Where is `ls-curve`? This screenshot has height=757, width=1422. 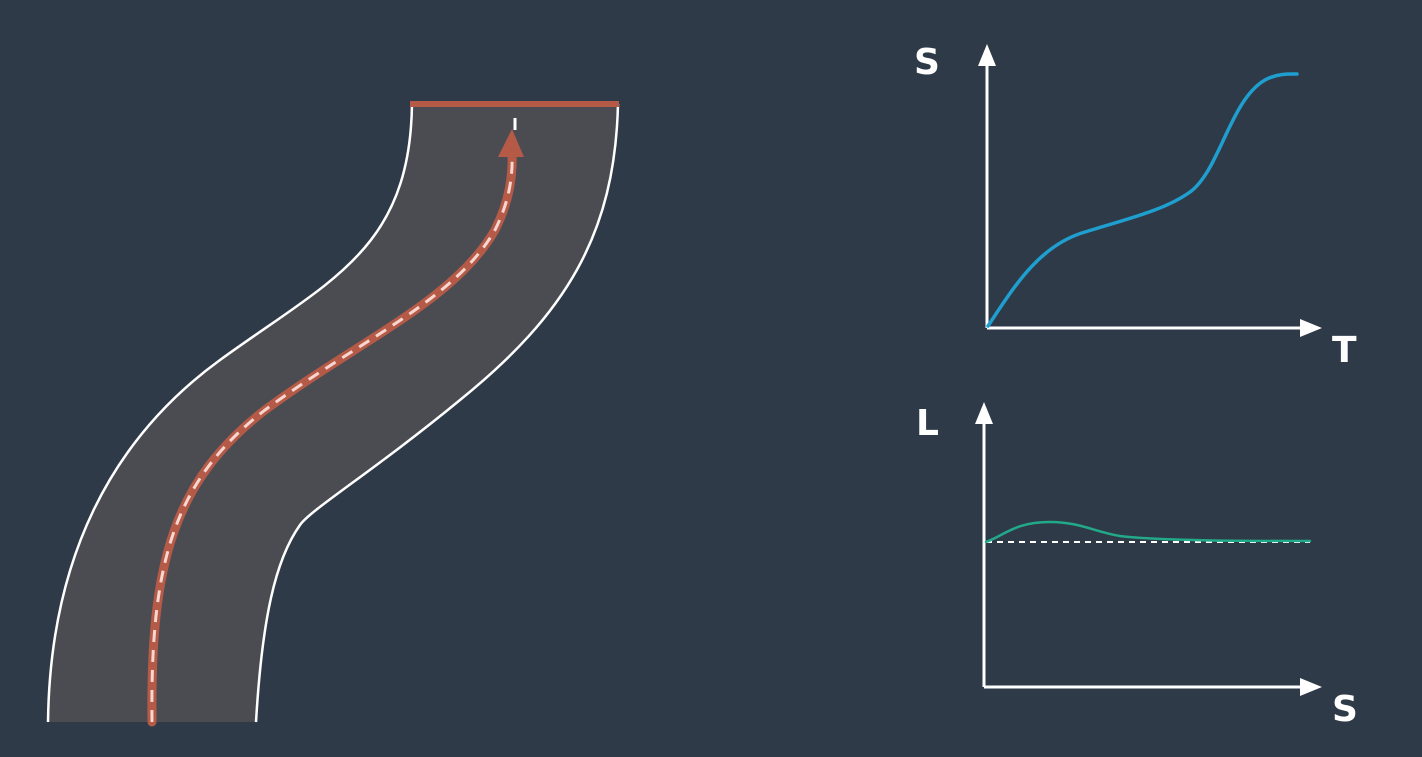
ls-curve is located at coordinates (1148, 532).